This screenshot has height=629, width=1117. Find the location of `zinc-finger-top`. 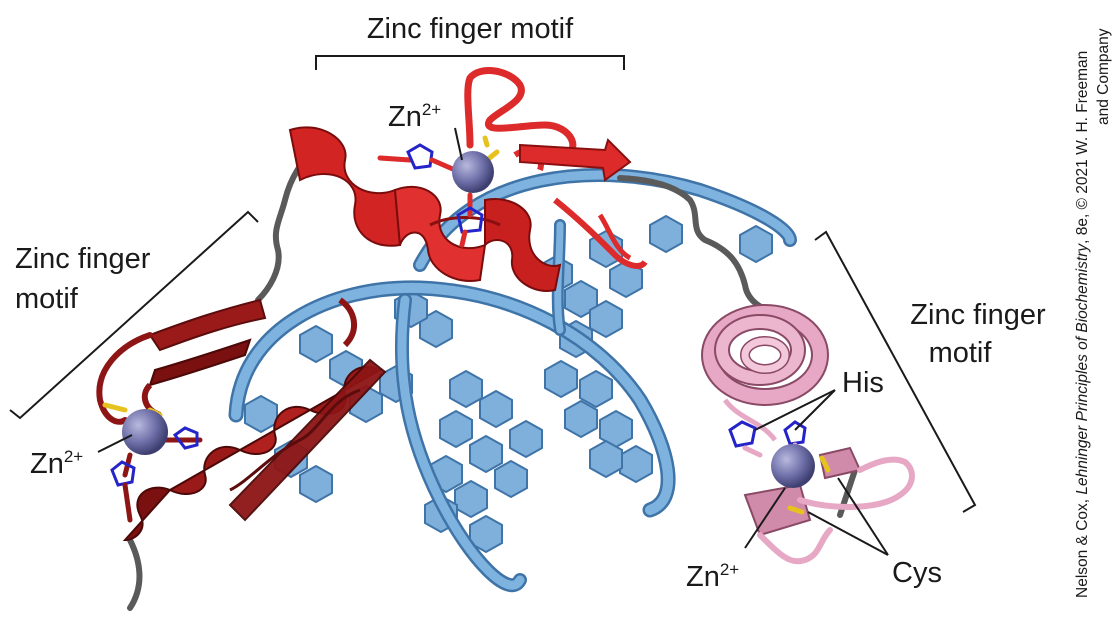

zinc-finger-top is located at coordinates (468, 179).